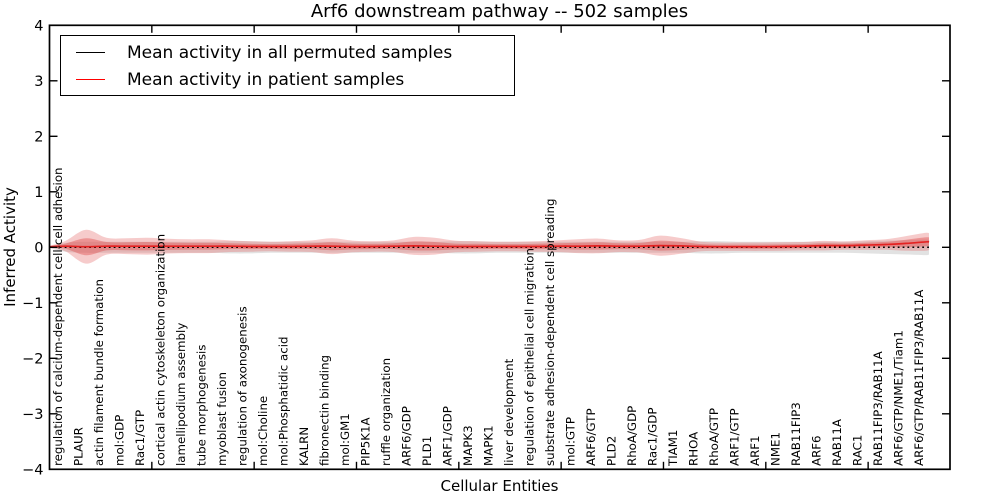  What do you see at coordinates (202, 405) in the screenshot?
I see `x-tick-label: tube morphogenesis` at bounding box center [202, 405].